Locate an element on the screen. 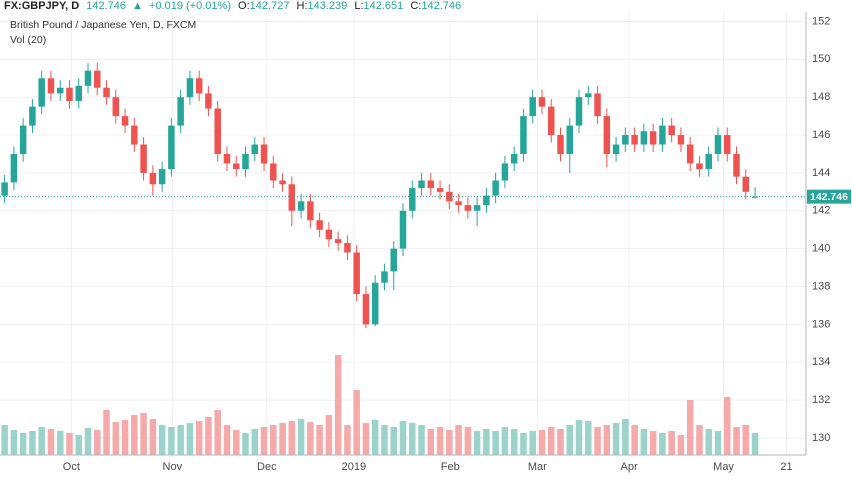 The image size is (852, 485). y-tick-label: 132 is located at coordinates (821, 400).